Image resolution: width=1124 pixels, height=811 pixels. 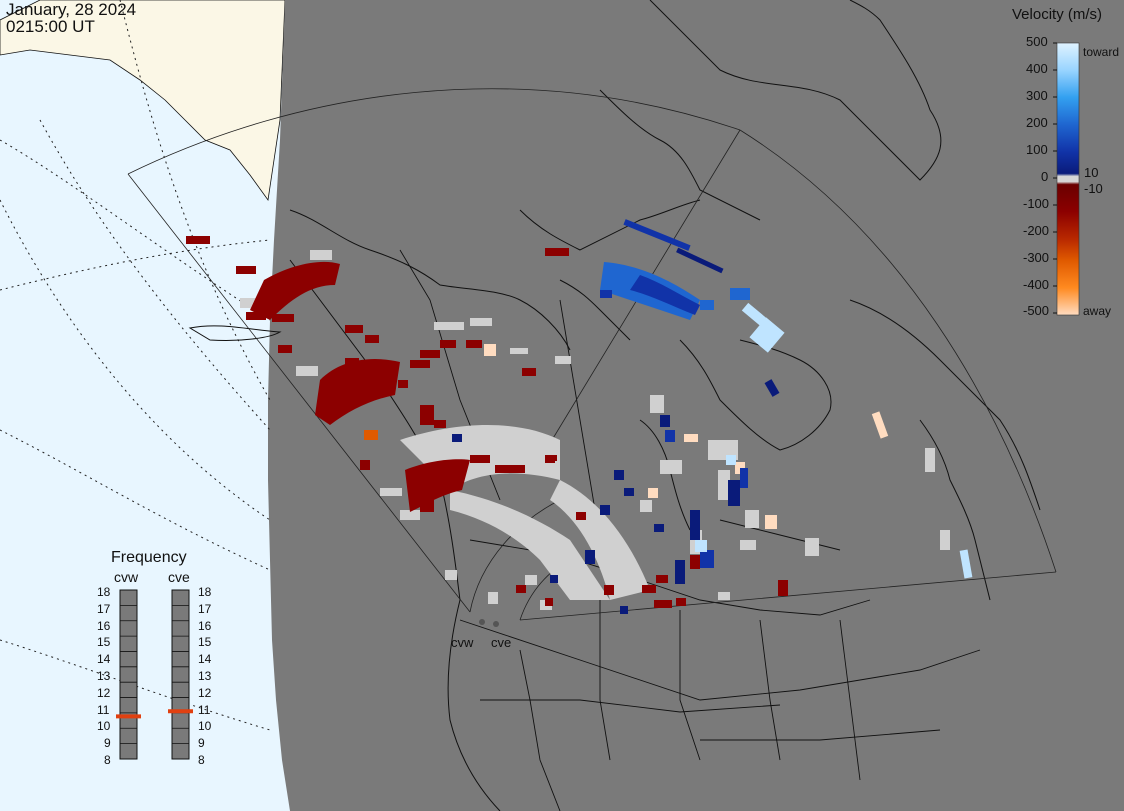 I want to click on freq-scale-label-right: 18, so click(x=205, y=592).